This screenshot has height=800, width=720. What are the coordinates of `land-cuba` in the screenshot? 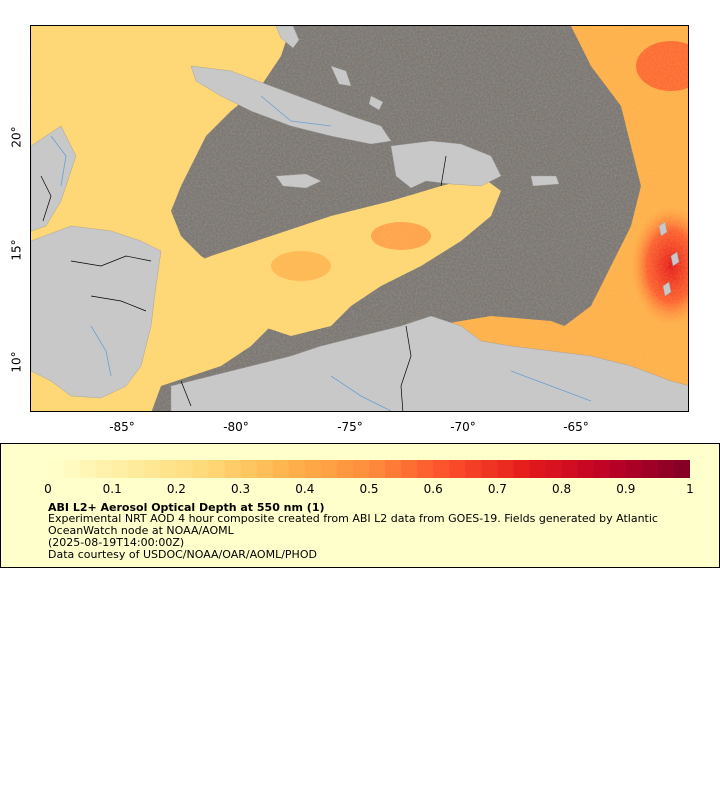 It's located at (291, 105).